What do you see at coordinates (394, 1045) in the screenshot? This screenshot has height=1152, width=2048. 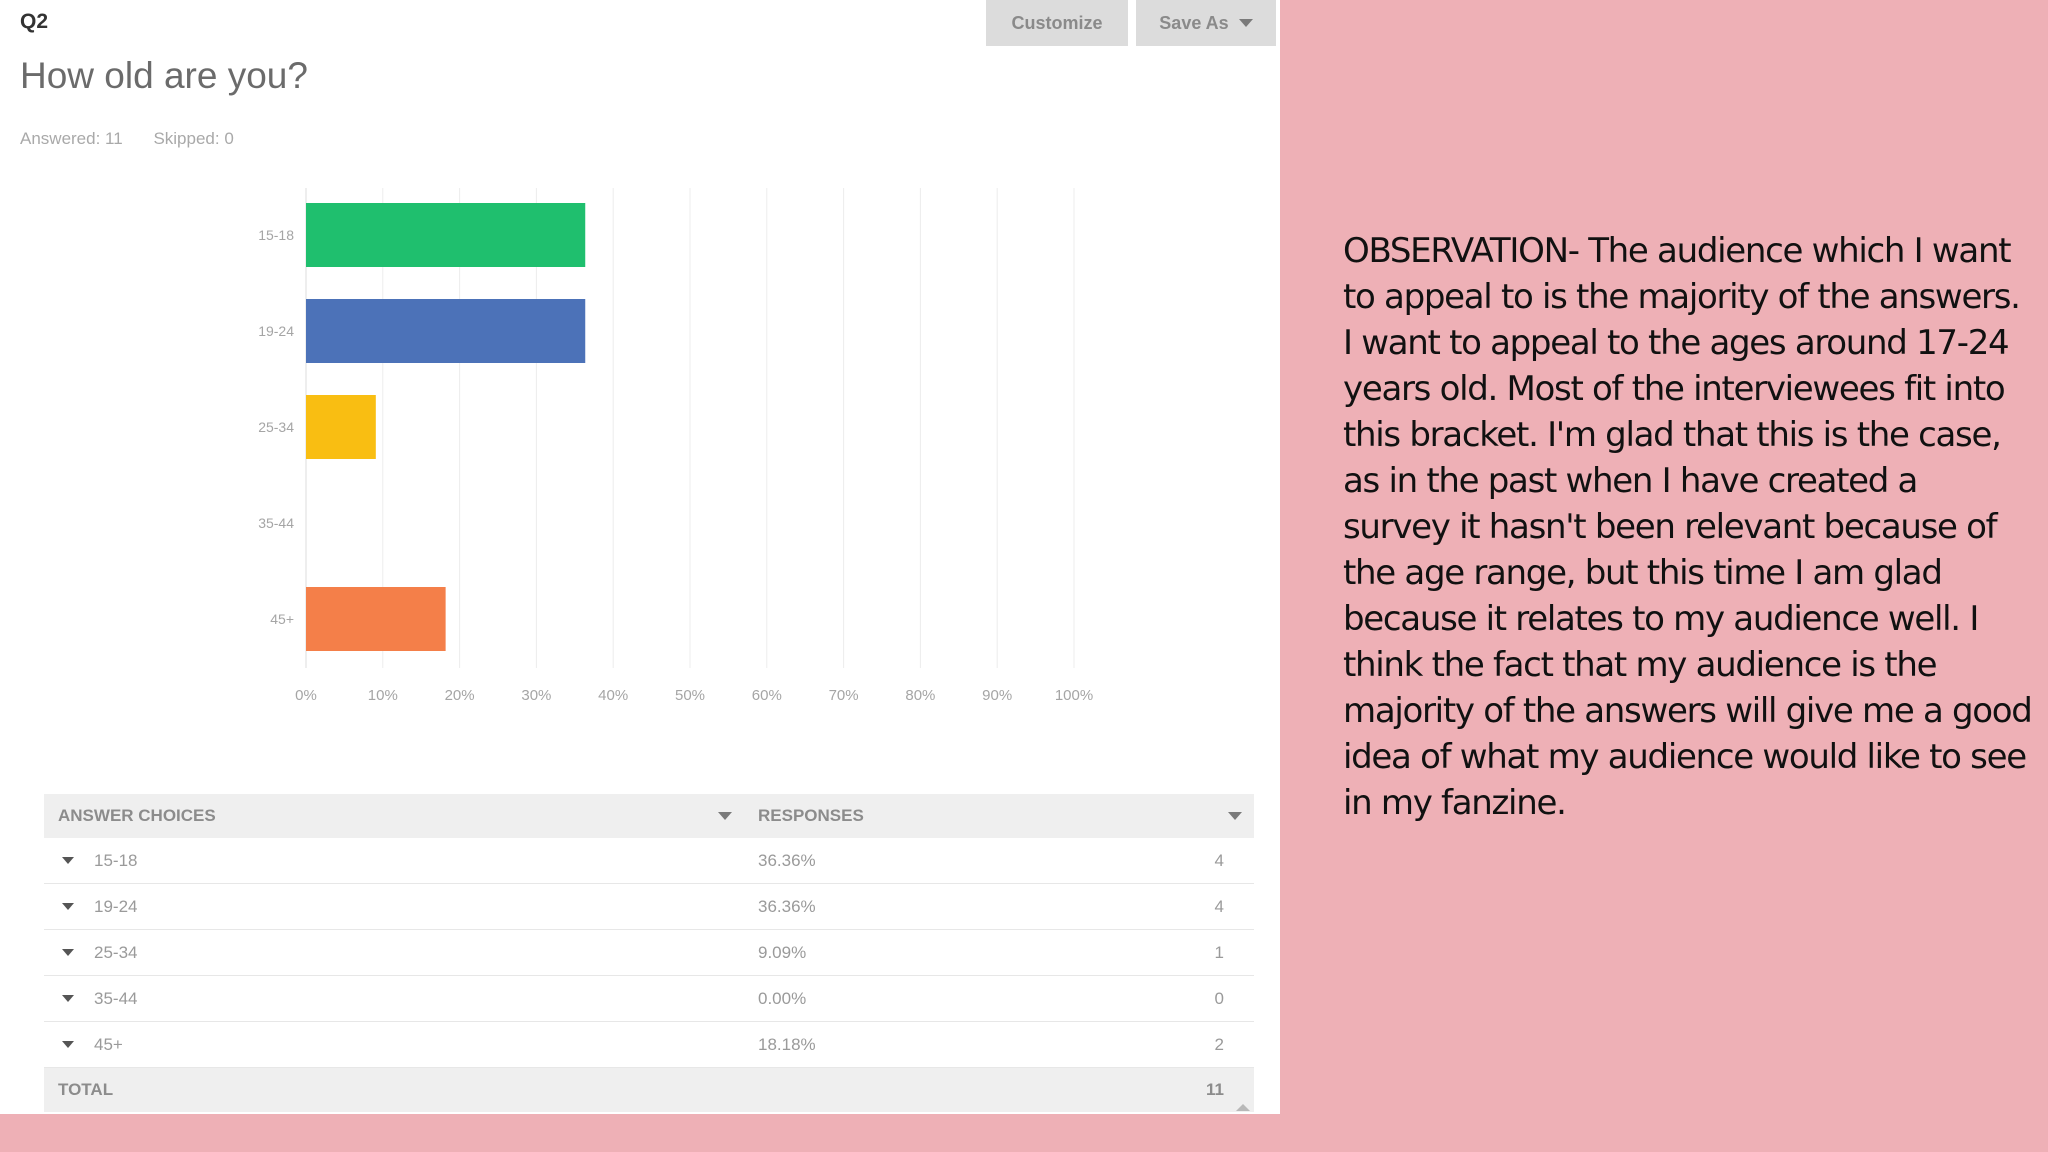 I see `choice-cell: 45+` at bounding box center [394, 1045].